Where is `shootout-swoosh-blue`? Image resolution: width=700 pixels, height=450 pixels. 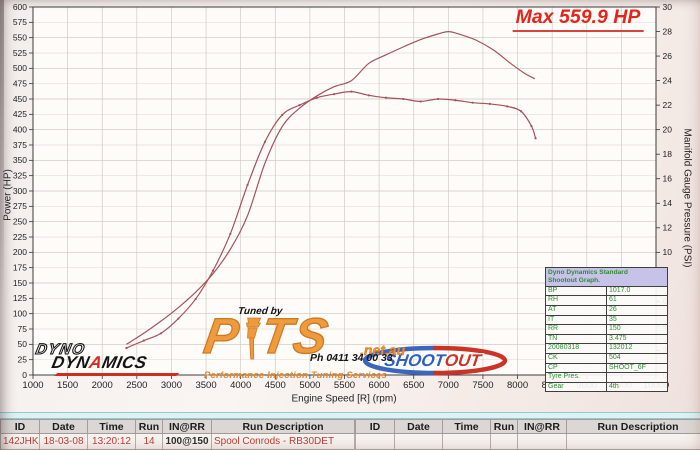
shootout-swoosh-blue is located at coordinates (400, 360).